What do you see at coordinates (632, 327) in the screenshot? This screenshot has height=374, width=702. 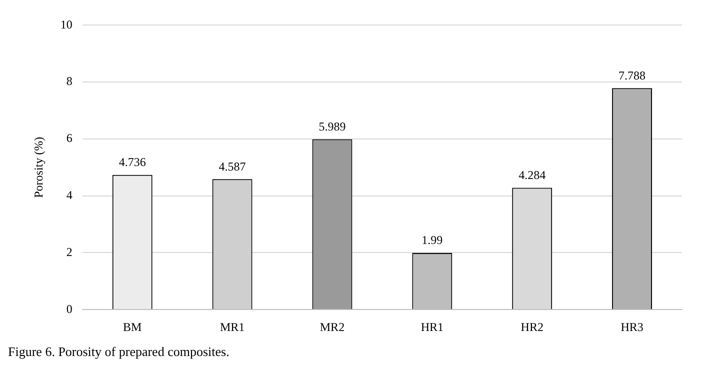 I see `x-tick-label: HR3` at bounding box center [632, 327].